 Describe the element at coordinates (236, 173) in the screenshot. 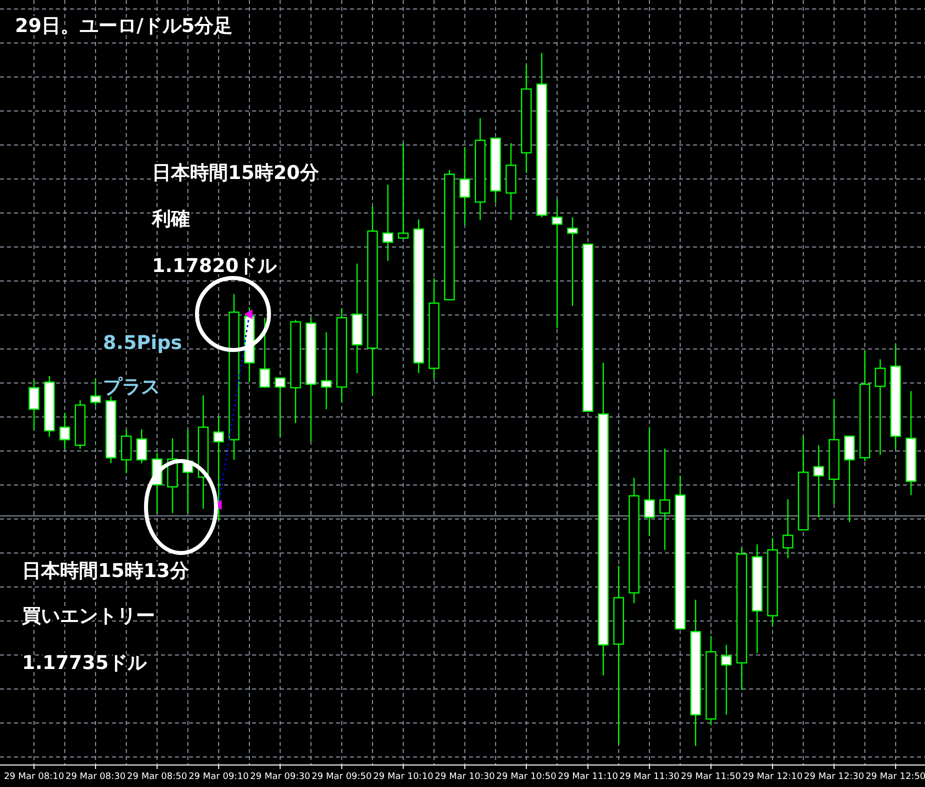

I see `annotation: 日本時間15時20分` at that location.